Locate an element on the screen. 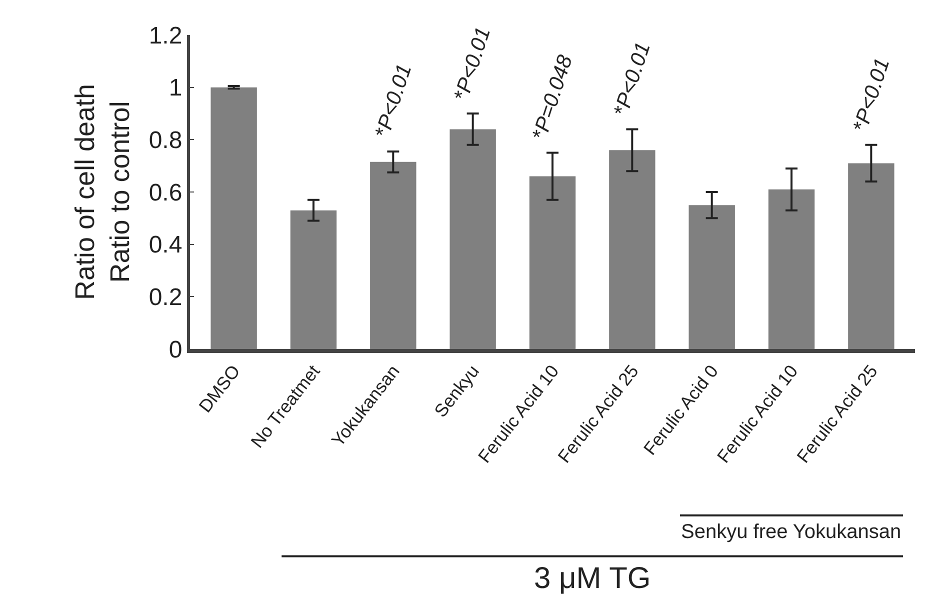 This screenshot has width=929, height=607. y-tick-label: 0.6 is located at coordinates (165, 192).